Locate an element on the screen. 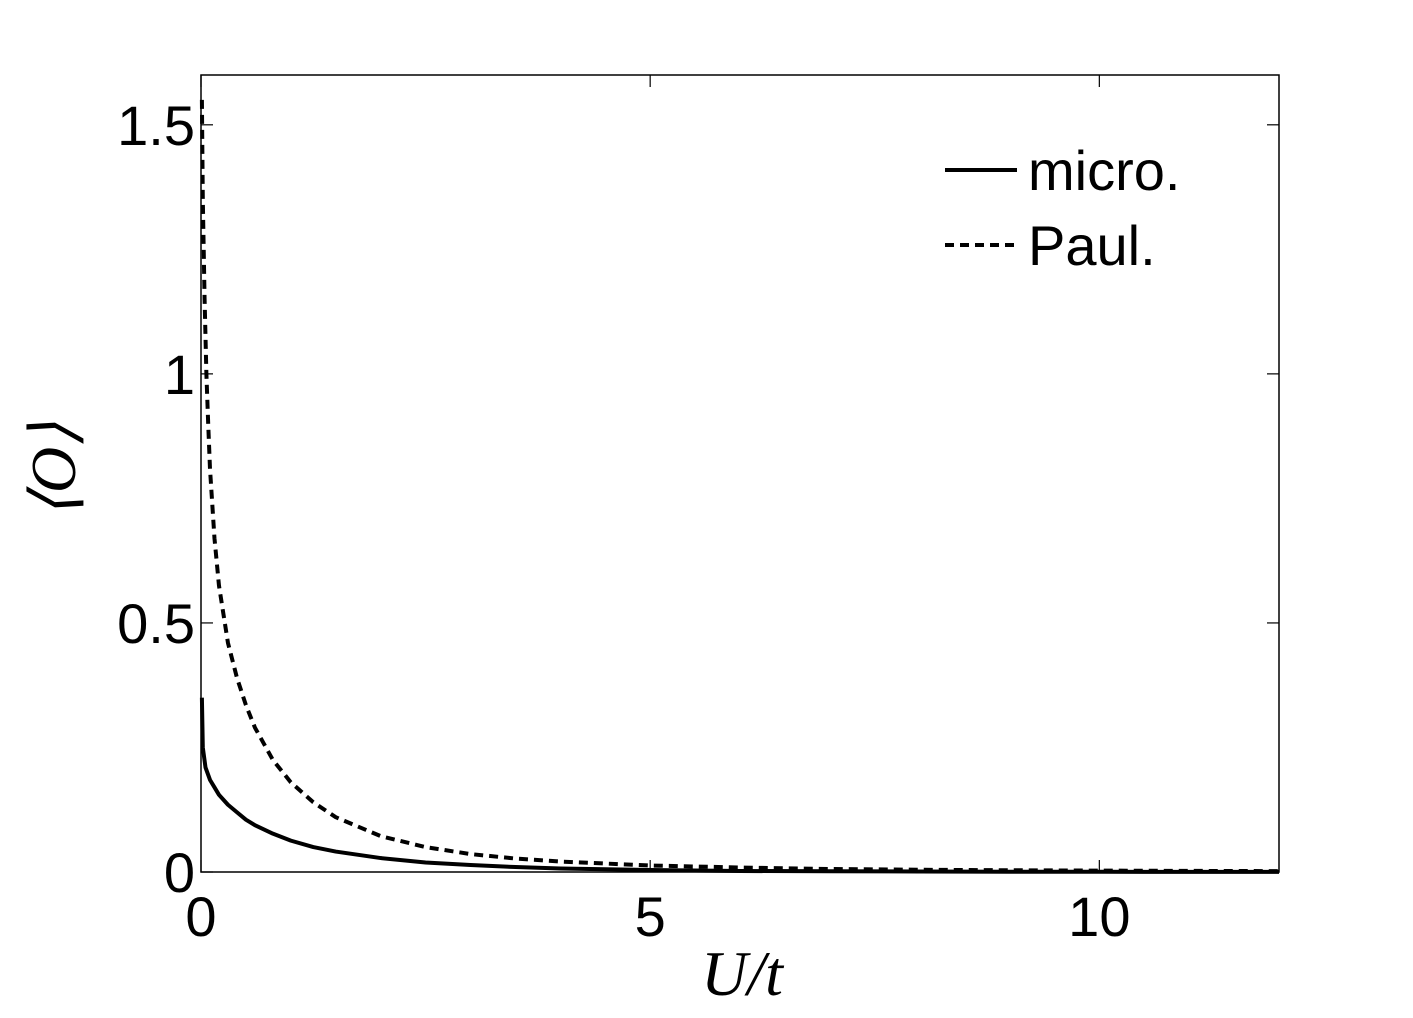 This screenshot has width=1413, height=1018. x-tick-label: 5 is located at coordinates (650, 916).